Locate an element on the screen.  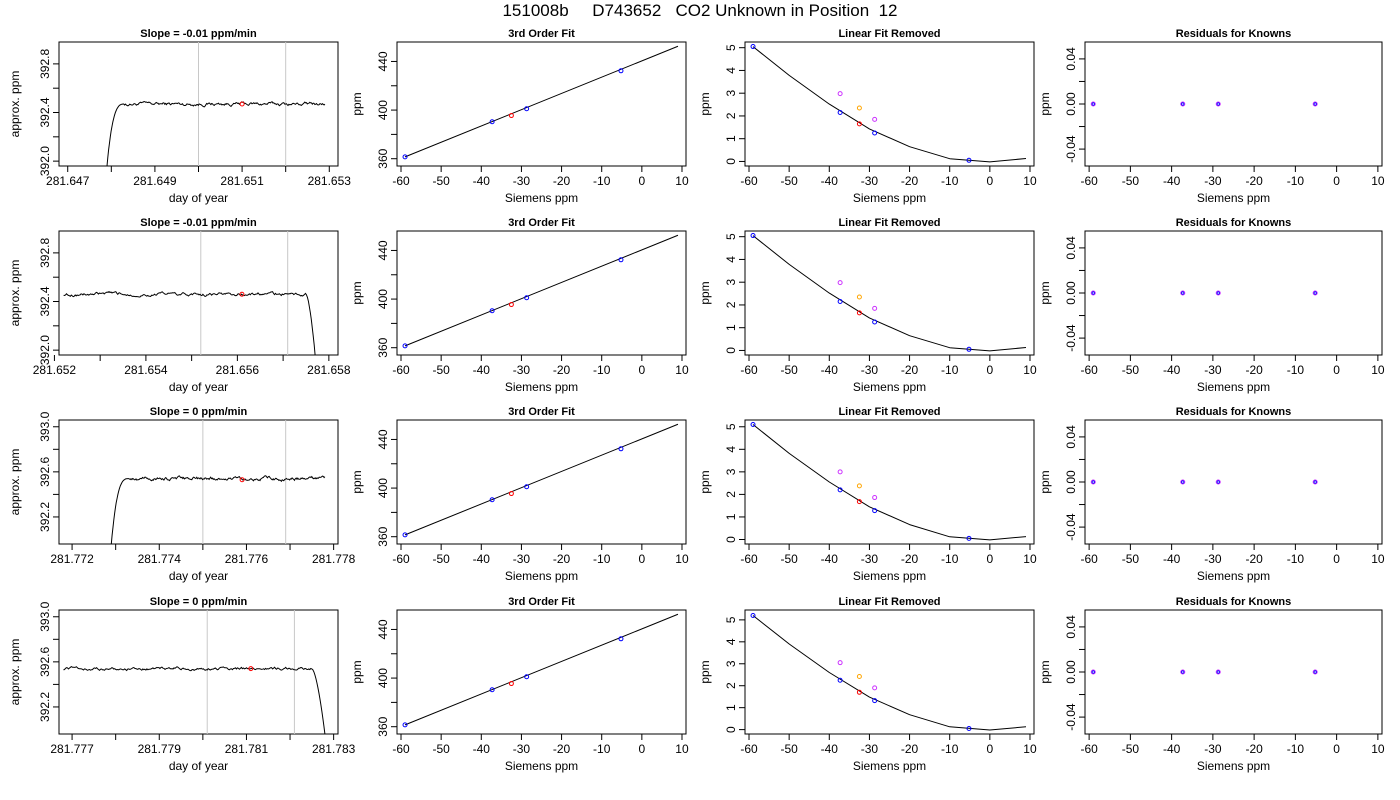
x-tick-label: 281.776 is located at coordinates (247, 559).